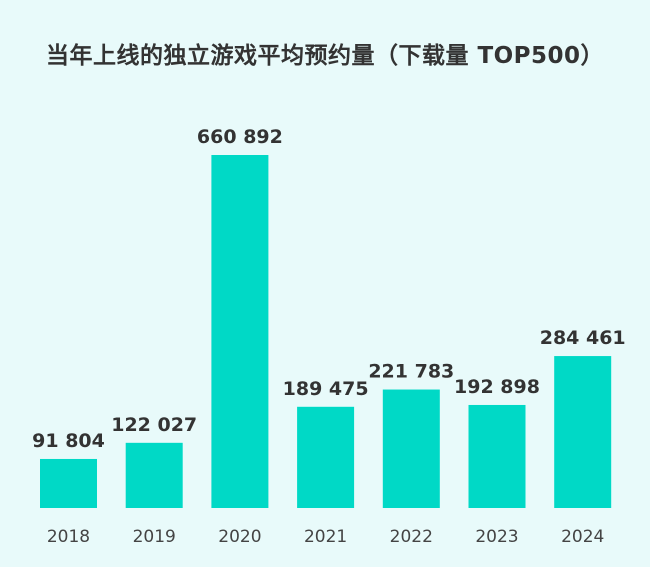  I want to click on bar-2020, so click(240, 331).